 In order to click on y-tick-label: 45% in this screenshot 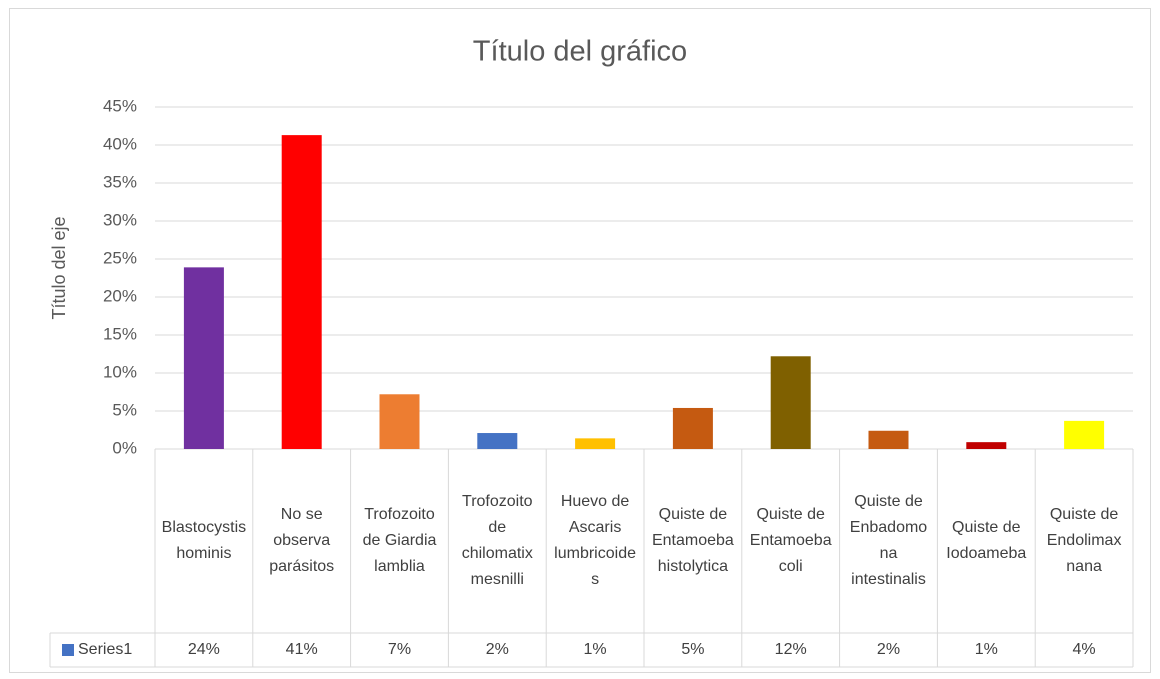, I will do `click(120, 105)`.